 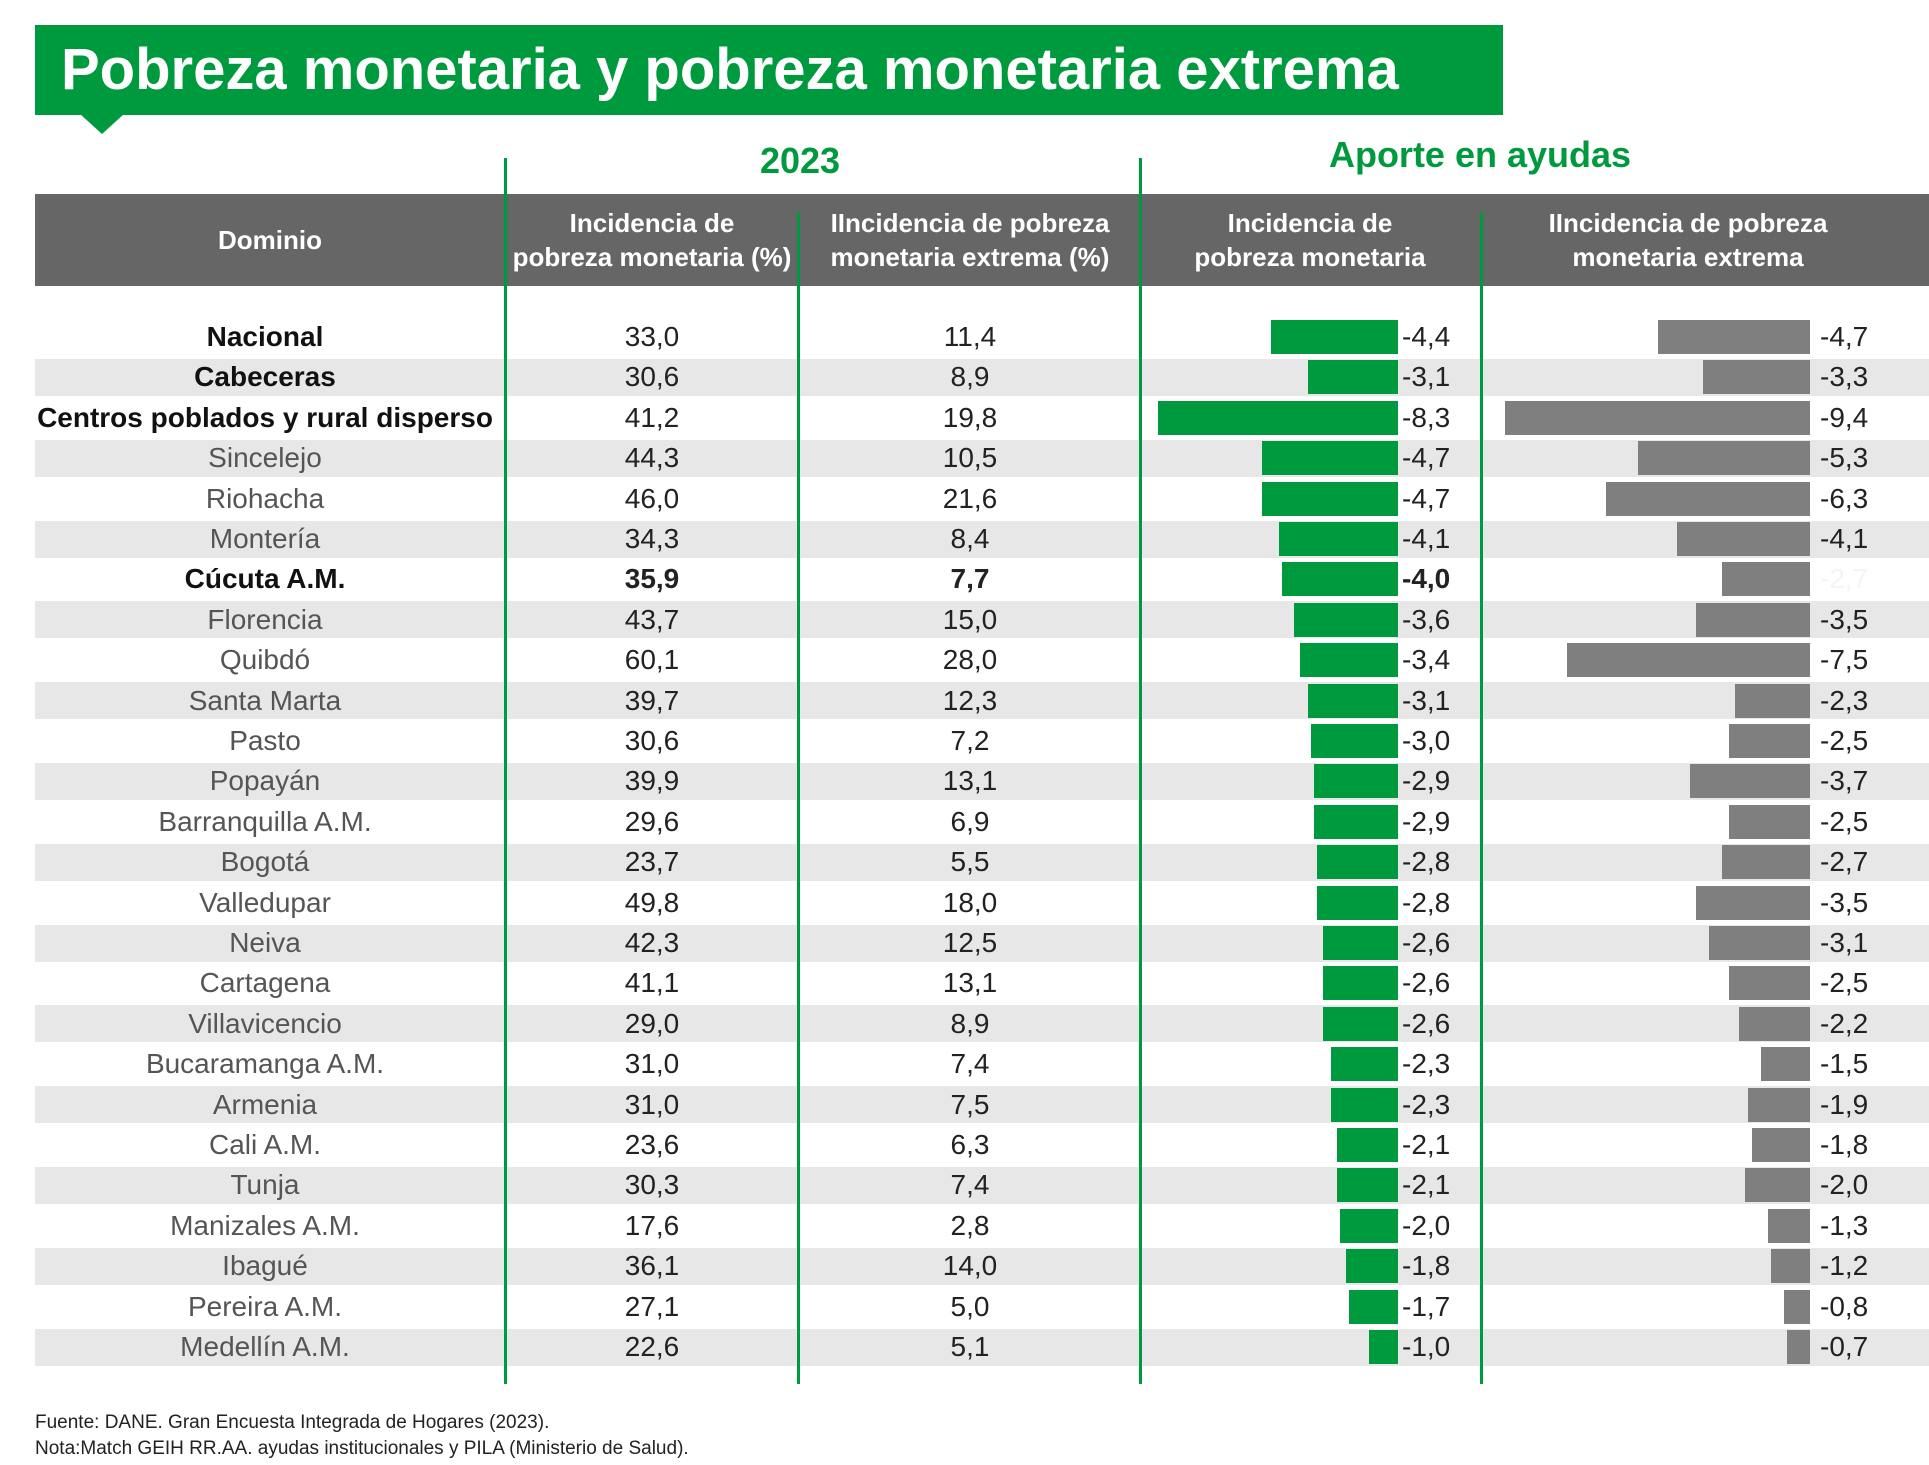 I want to click on row-incidencia-pobreza-value: 46,0, so click(x=652, y=498).